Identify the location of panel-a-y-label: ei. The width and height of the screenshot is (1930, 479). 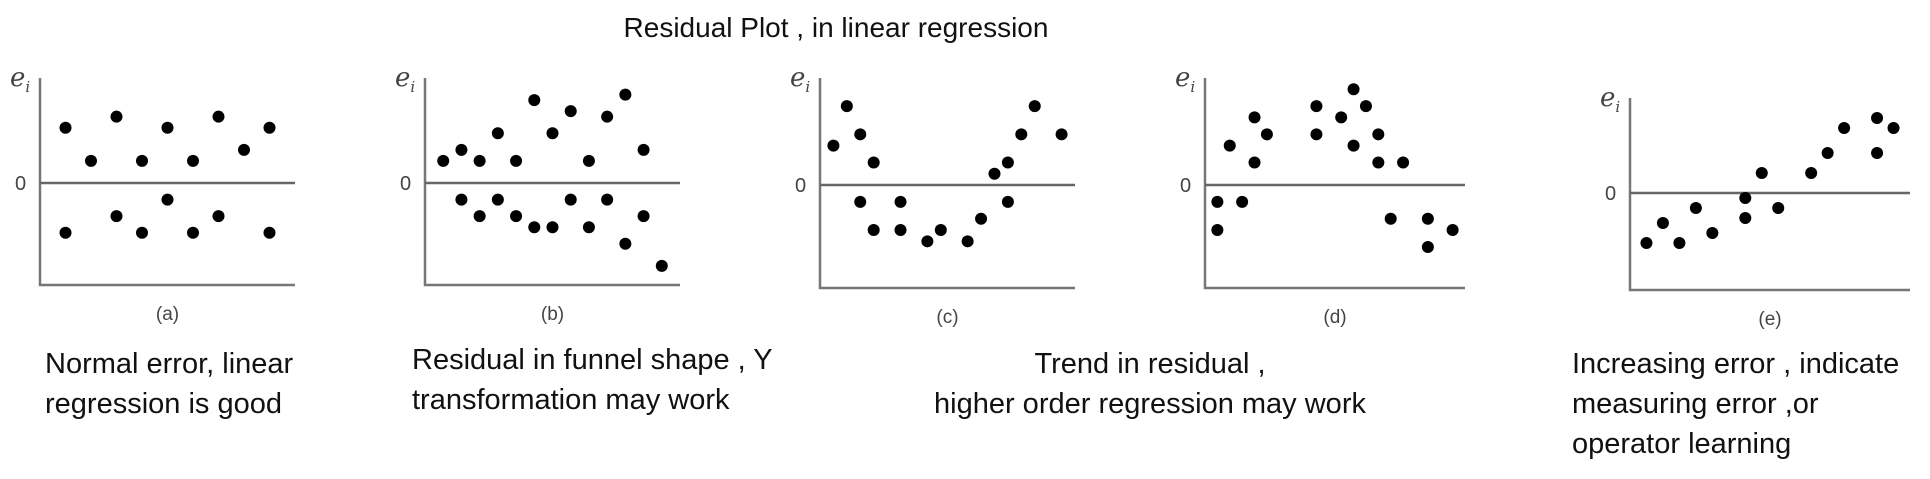
(20, 79).